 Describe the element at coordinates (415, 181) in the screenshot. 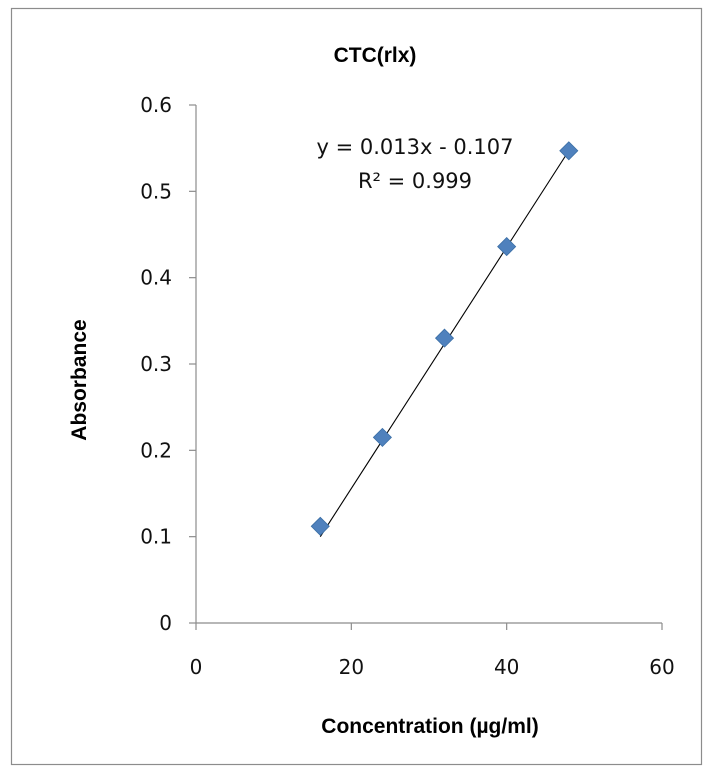

I see `r-squared-label: R² = 0.999` at that location.